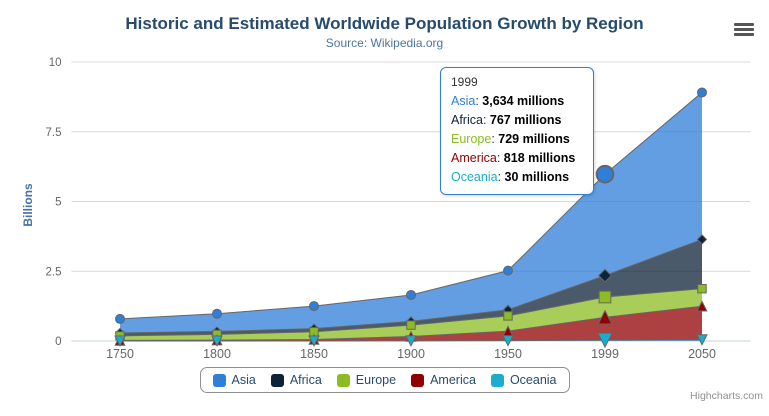 This screenshot has width=769, height=416. Describe the element at coordinates (384, 43) in the screenshot. I see `chart-subtitle: Source: Wikipedia.org` at that location.